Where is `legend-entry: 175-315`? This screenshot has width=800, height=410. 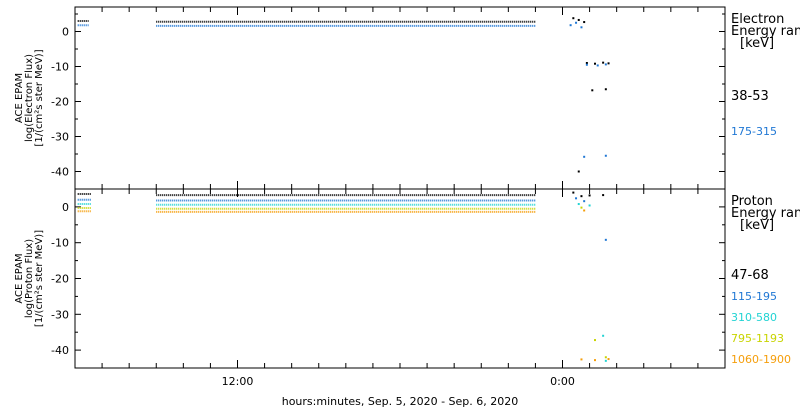 legend-entry: 175-315 is located at coordinates (754, 131).